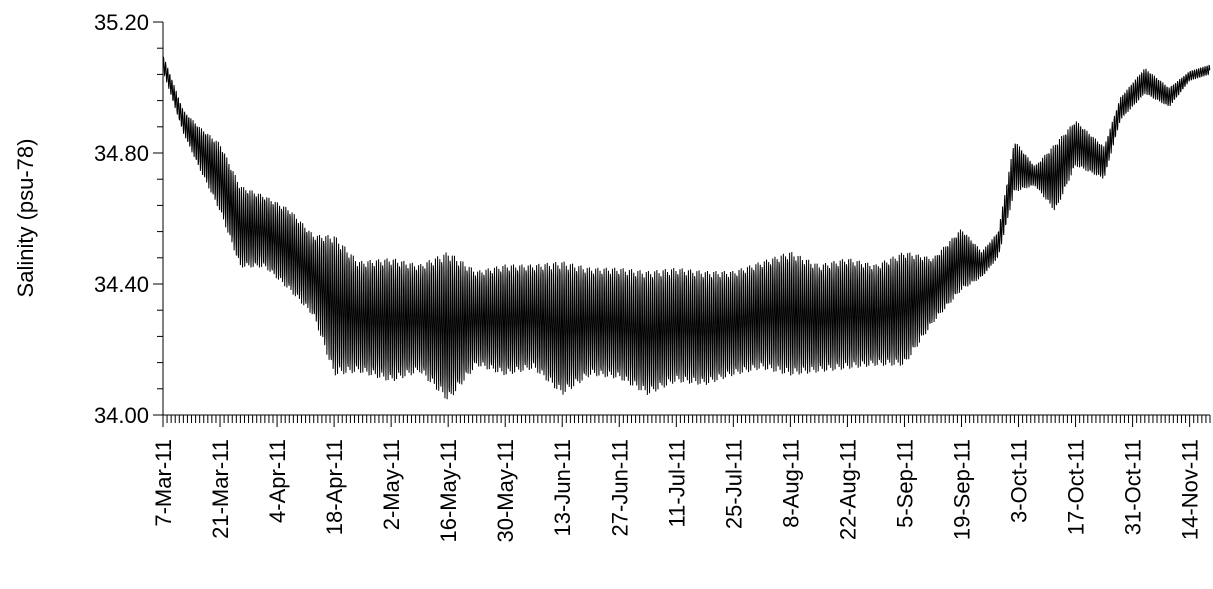 The height and width of the screenshot is (589, 1213). I want to click on x-tick-label: 11-Jul-11, so click(676, 483).